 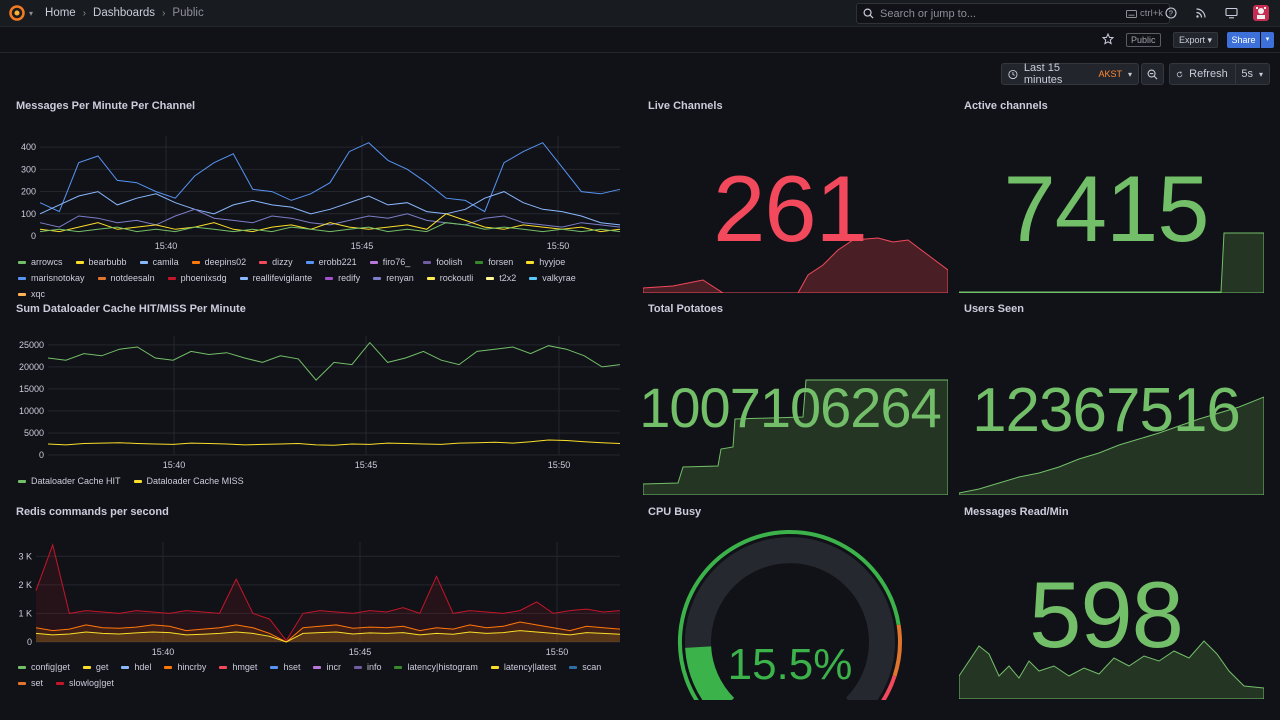 What do you see at coordinates (60, 13) in the screenshot?
I see `breadcrumb-home: Home` at bounding box center [60, 13].